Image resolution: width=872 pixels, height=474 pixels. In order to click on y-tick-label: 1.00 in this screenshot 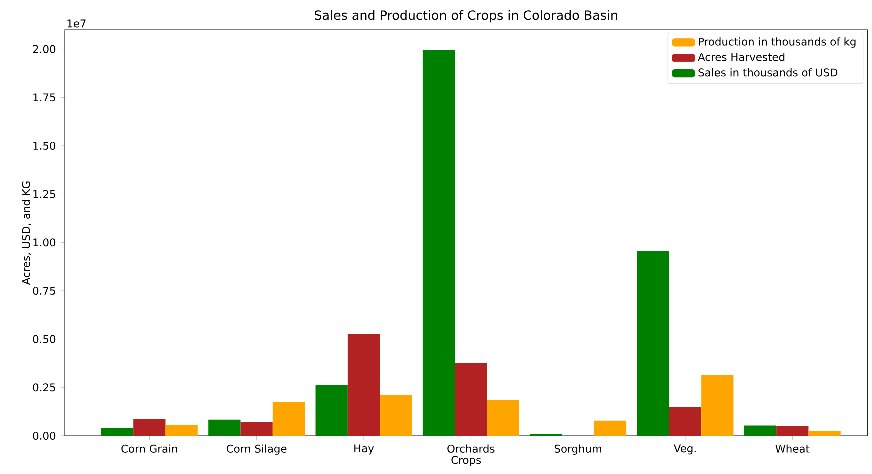, I will do `click(45, 242)`.